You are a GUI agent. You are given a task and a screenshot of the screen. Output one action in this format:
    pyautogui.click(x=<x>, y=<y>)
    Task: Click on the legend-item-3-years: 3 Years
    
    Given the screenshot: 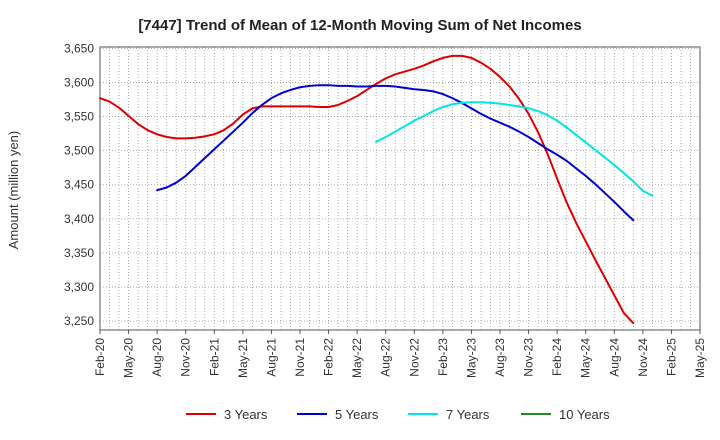 What is the action you would take?
    pyautogui.click(x=227, y=414)
    